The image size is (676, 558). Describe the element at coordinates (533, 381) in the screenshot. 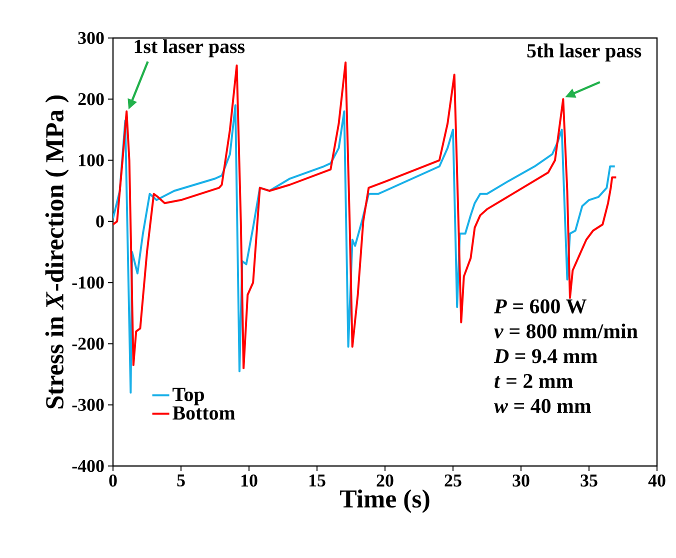

I see `annotation: t = 2 mm` at that location.